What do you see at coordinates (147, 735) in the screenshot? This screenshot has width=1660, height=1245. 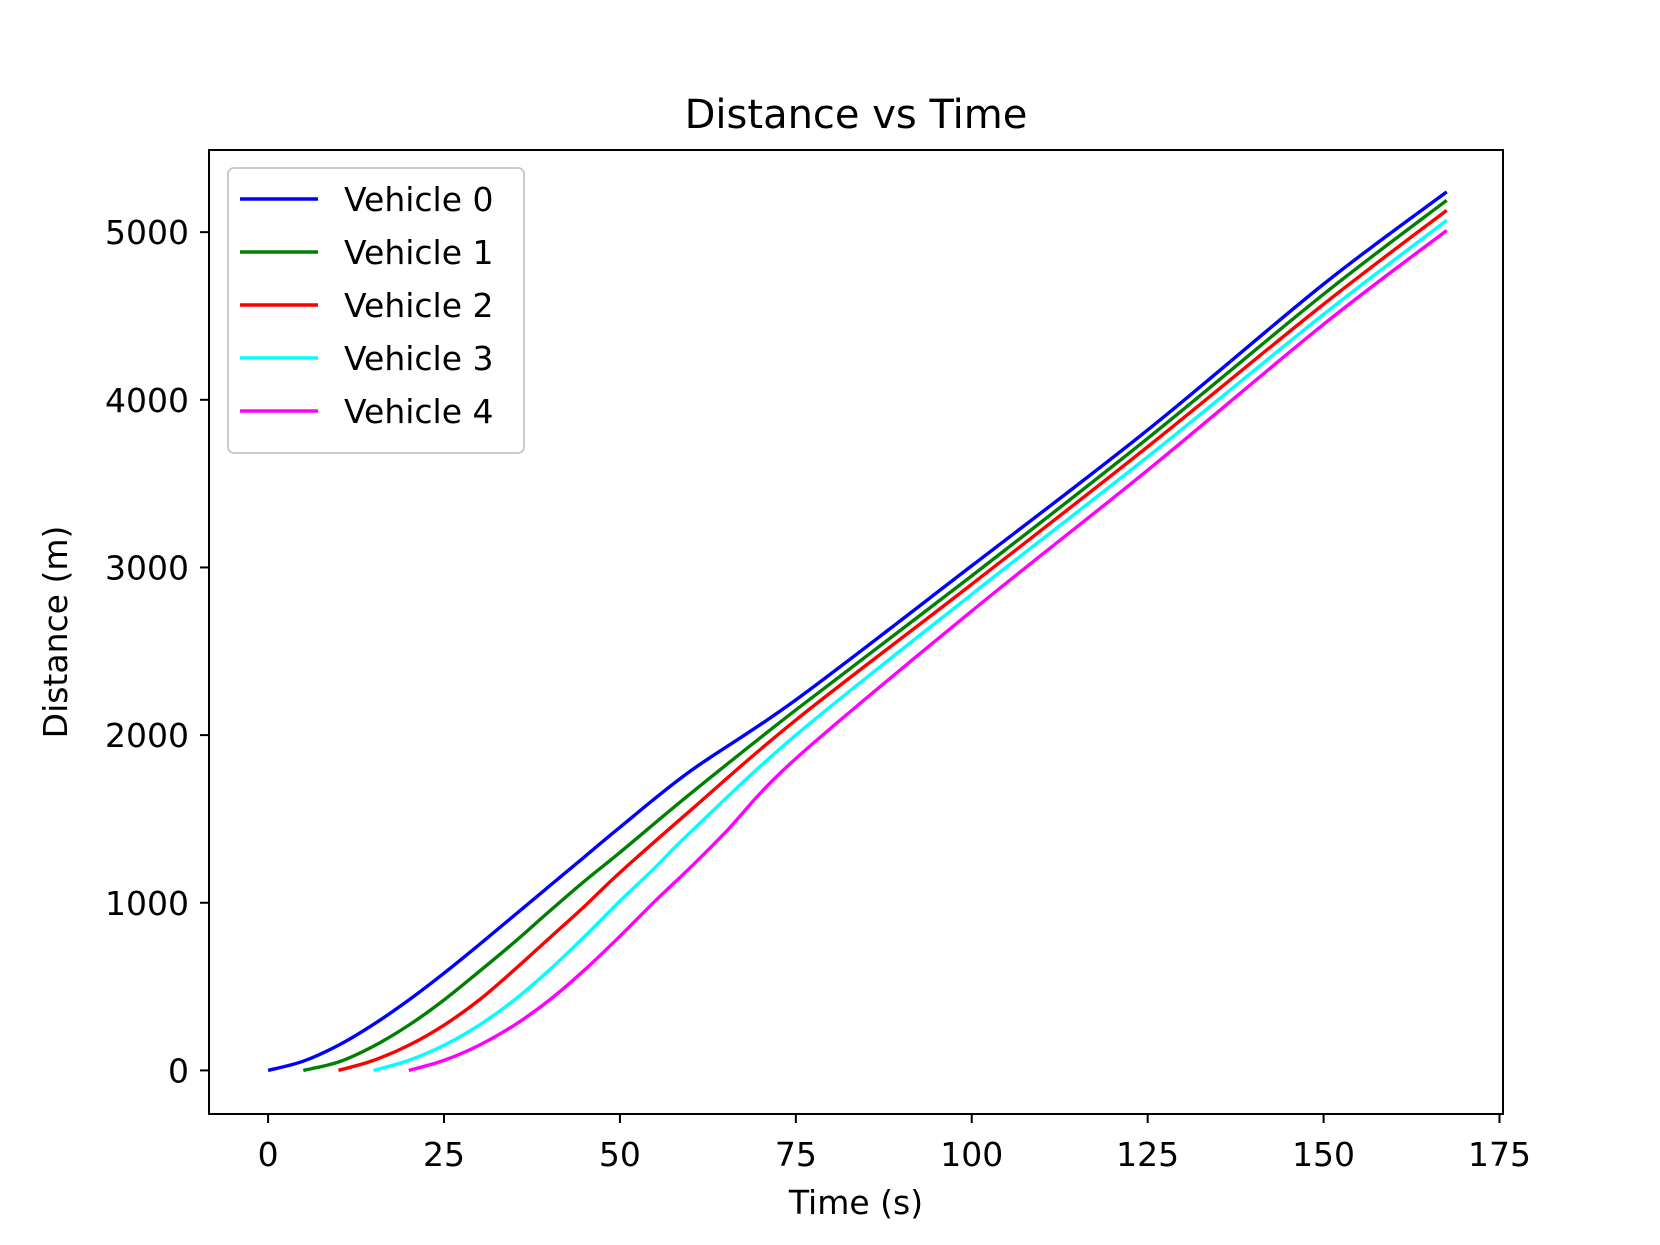 I see `y-tick-label: 2000` at bounding box center [147, 735].